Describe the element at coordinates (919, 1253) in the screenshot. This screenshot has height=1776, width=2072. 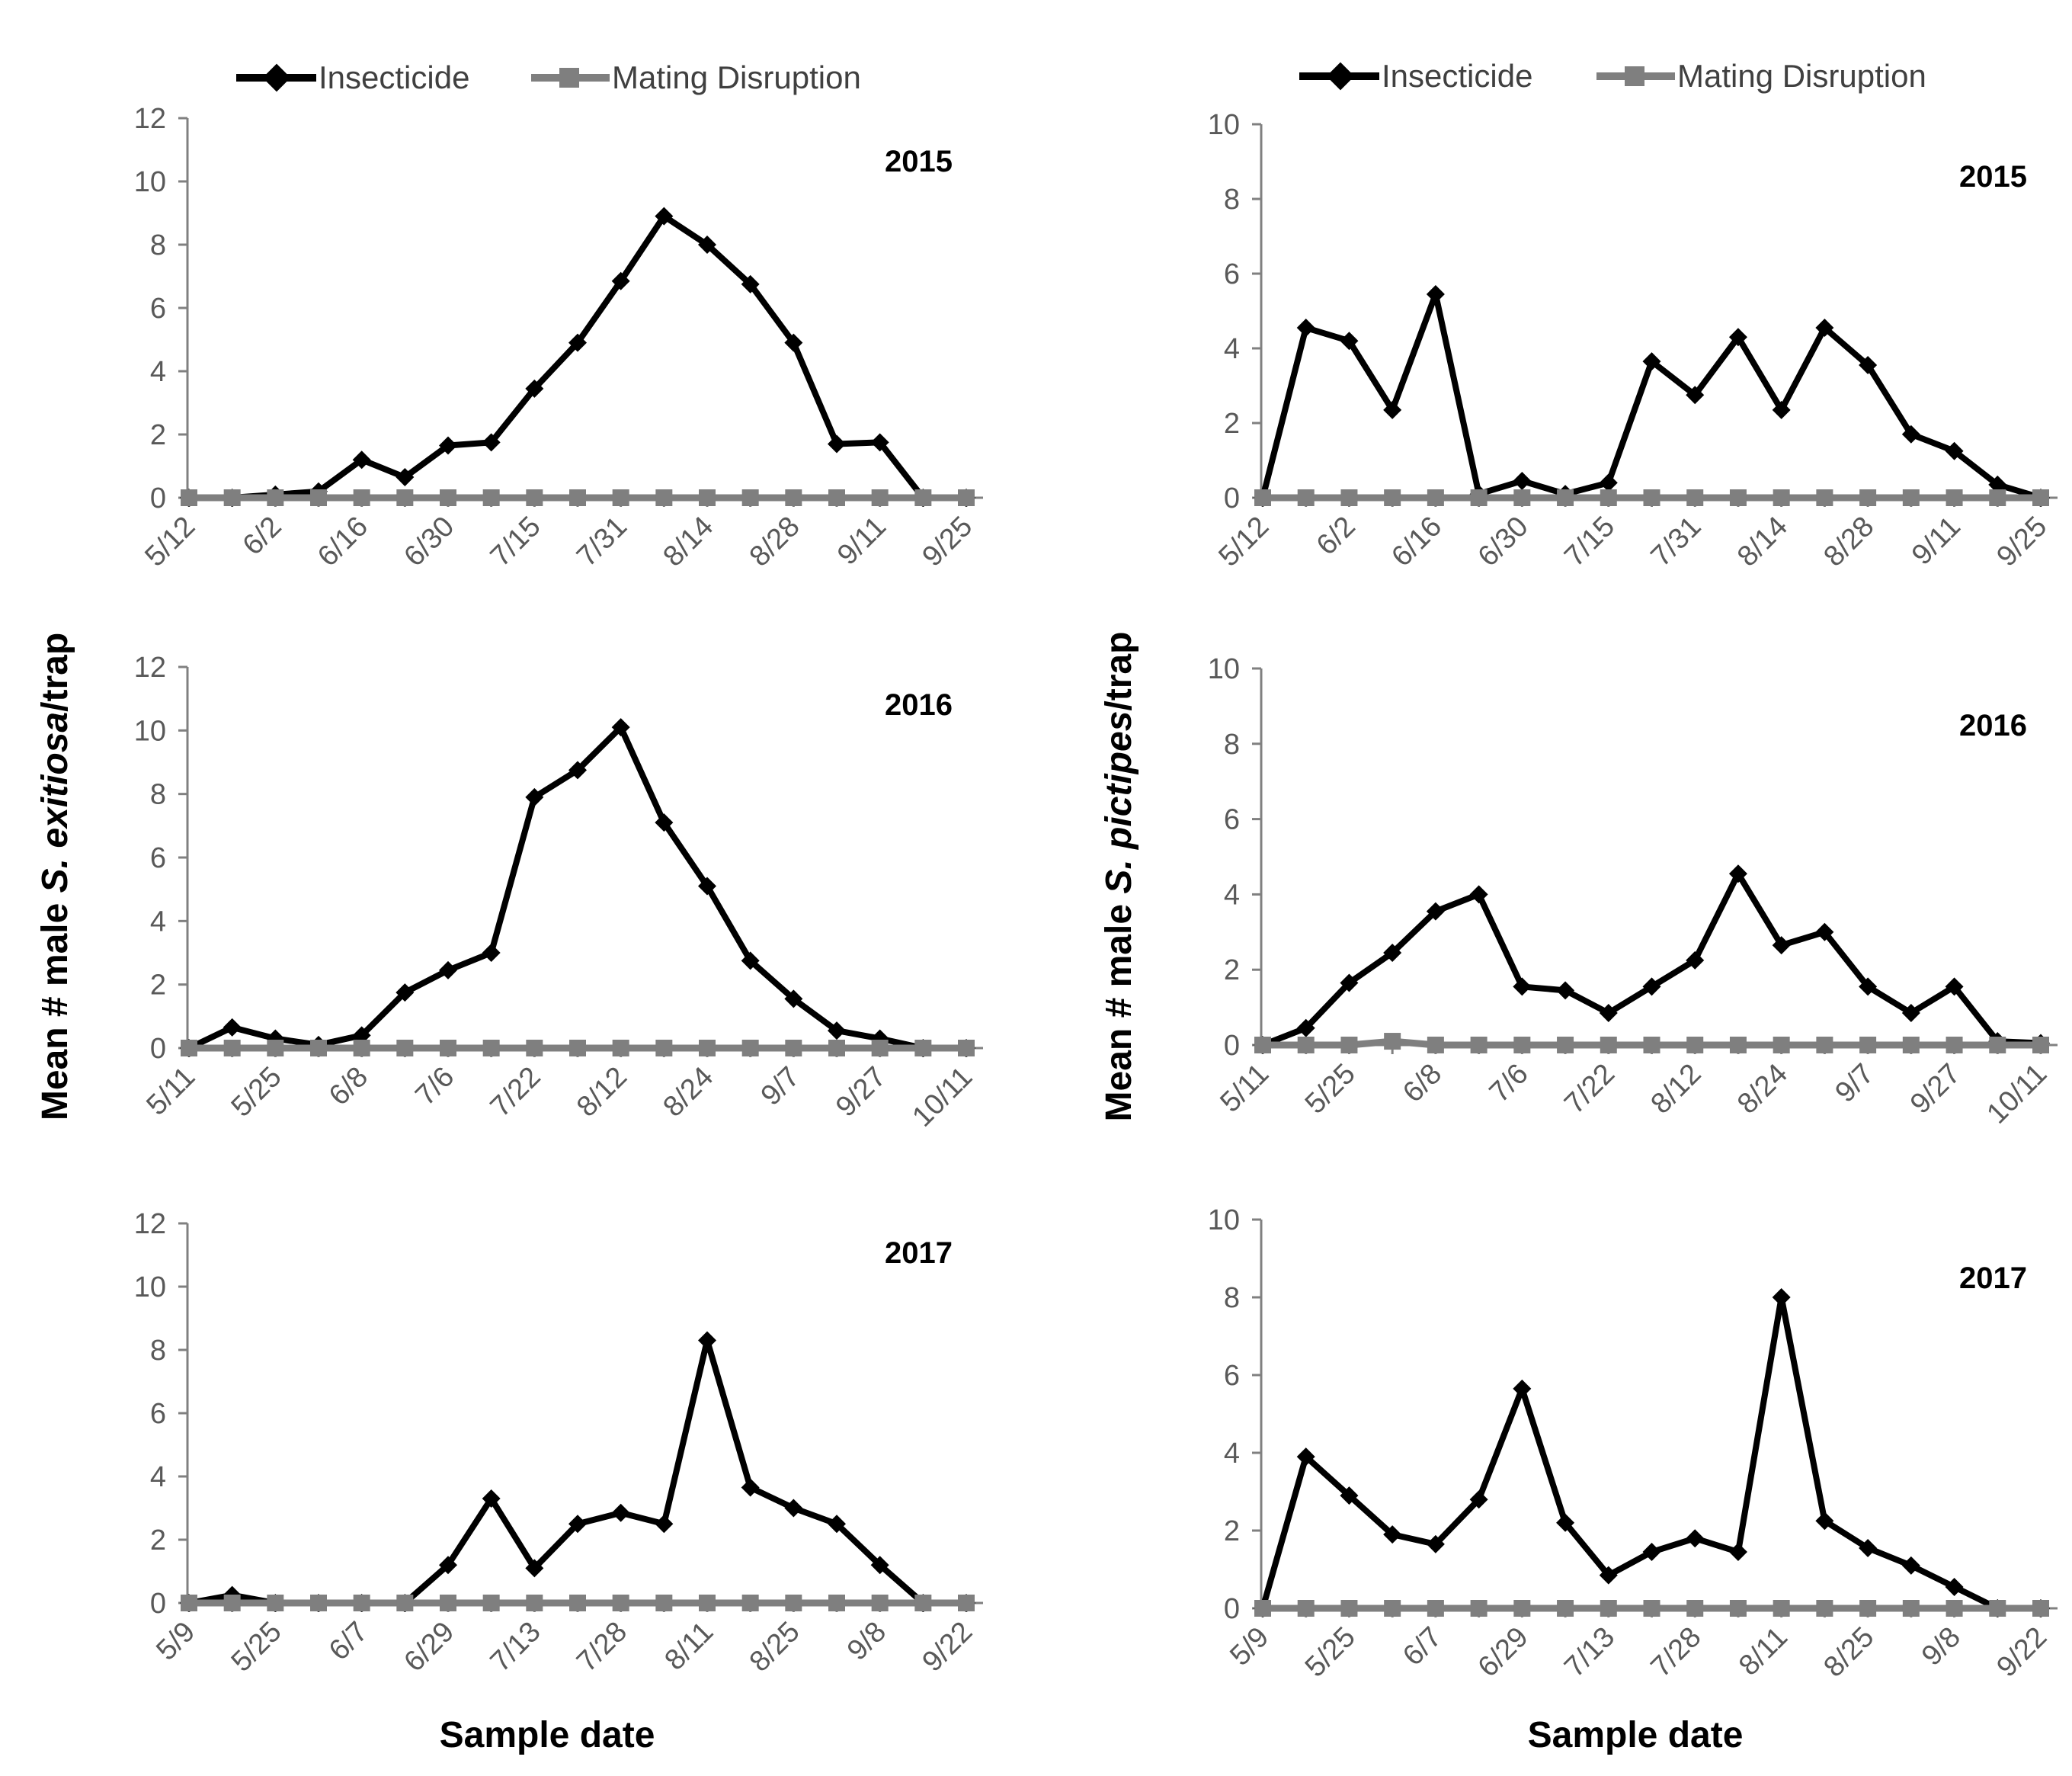
I see `year-label: 2017` at that location.